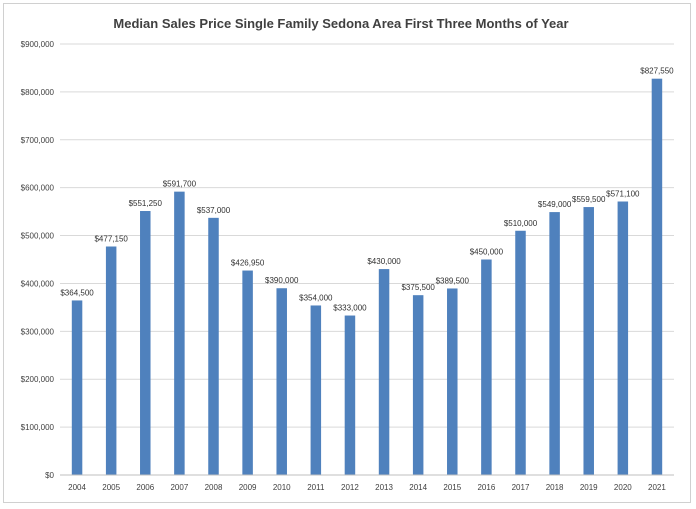 The height and width of the screenshot is (509, 696). Describe the element at coordinates (555, 487) in the screenshot. I see `x-tick-label: 2018` at that location.